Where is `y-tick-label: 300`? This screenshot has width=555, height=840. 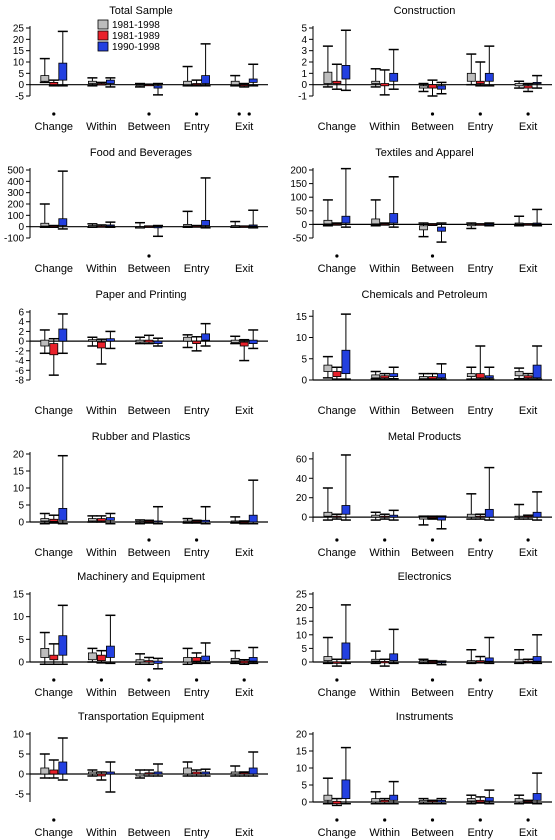 y-tick-label: 300 is located at coordinates (15, 193).